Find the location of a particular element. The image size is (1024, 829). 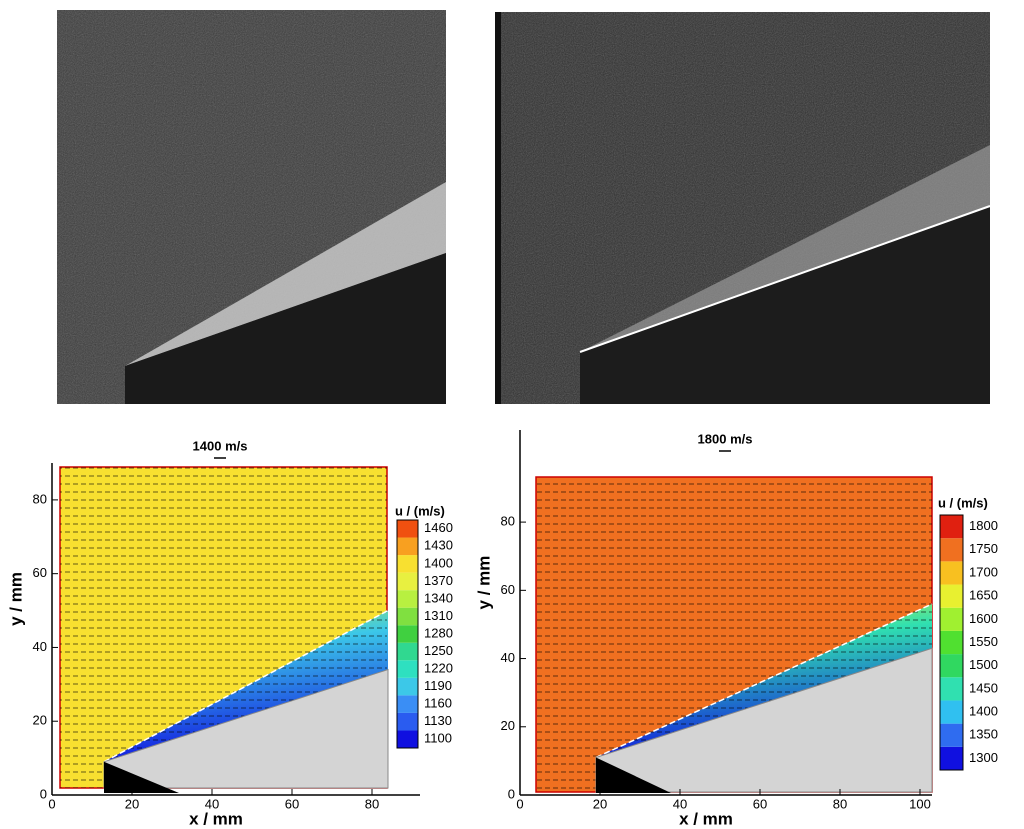

colorbar-tick-label: 1800 is located at coordinates (983, 525).